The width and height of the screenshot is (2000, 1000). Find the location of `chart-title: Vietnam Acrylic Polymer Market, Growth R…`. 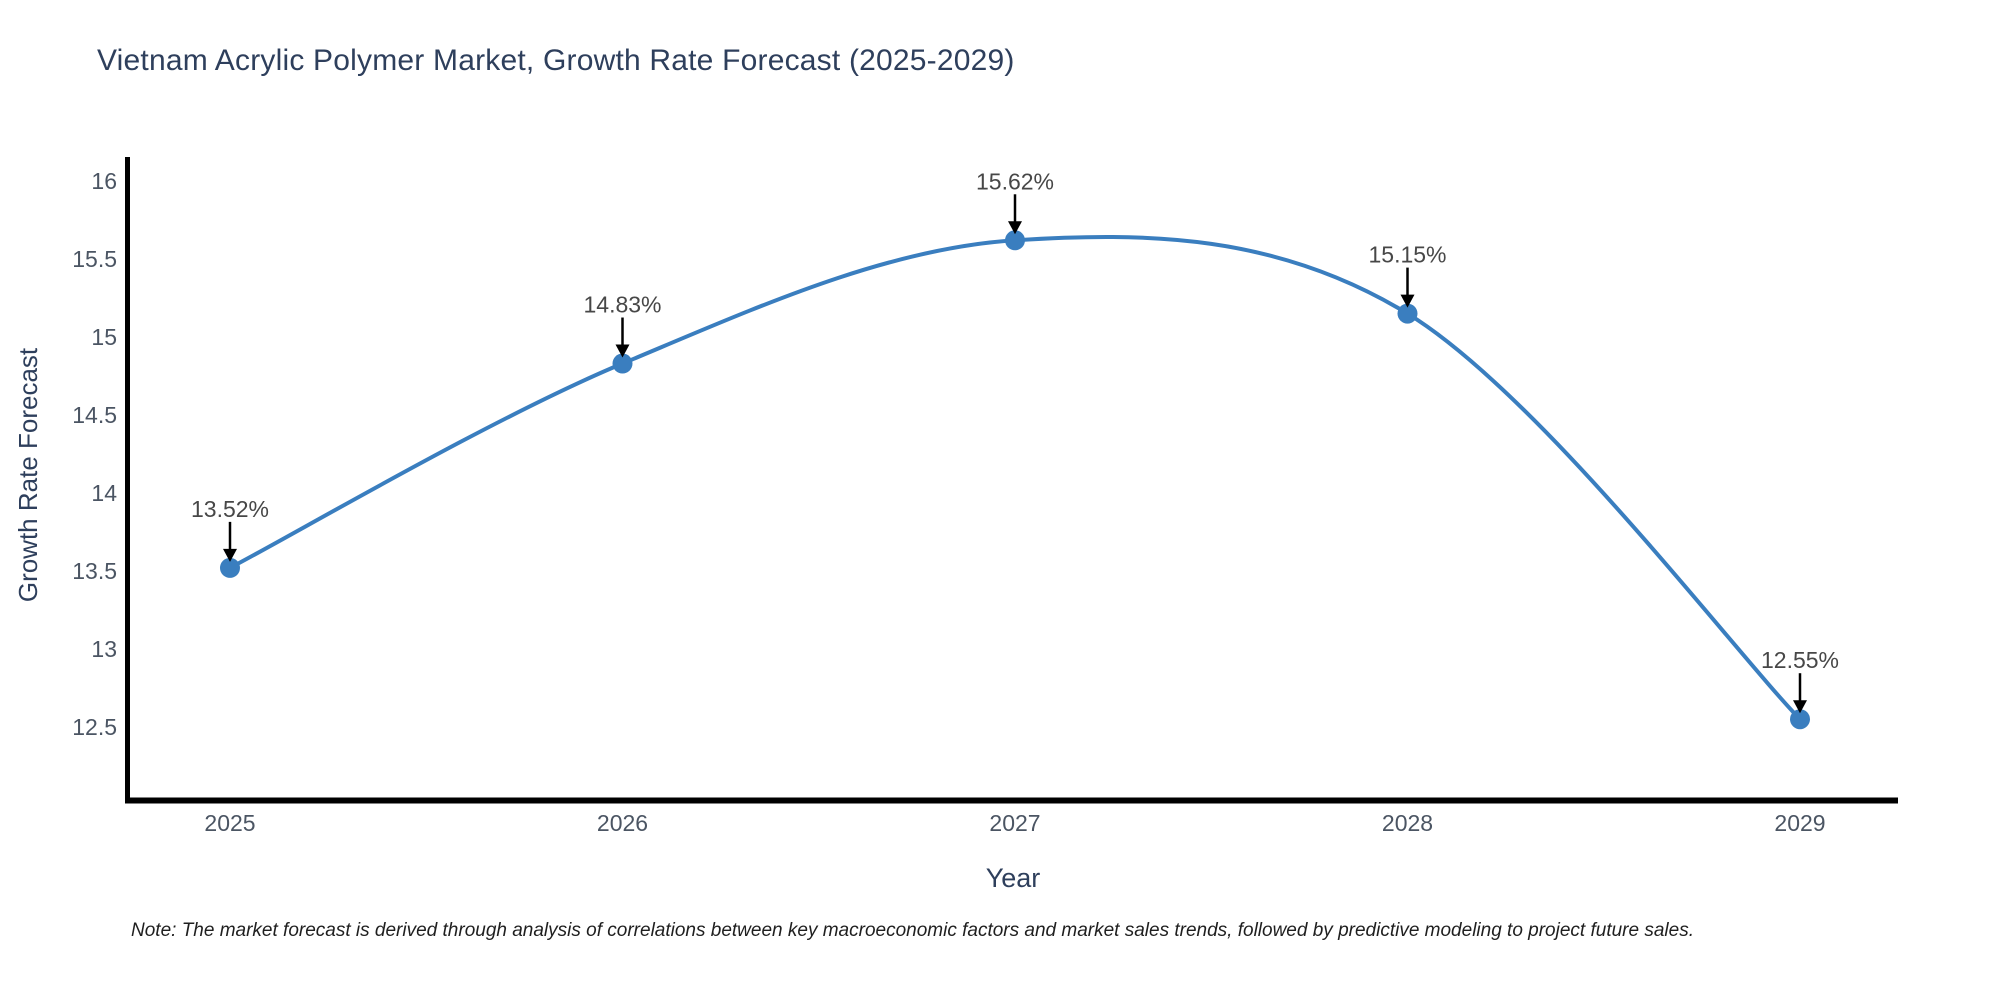

chart-title: Vietnam Acrylic Polymer Market, Growth R… is located at coordinates (556, 60).